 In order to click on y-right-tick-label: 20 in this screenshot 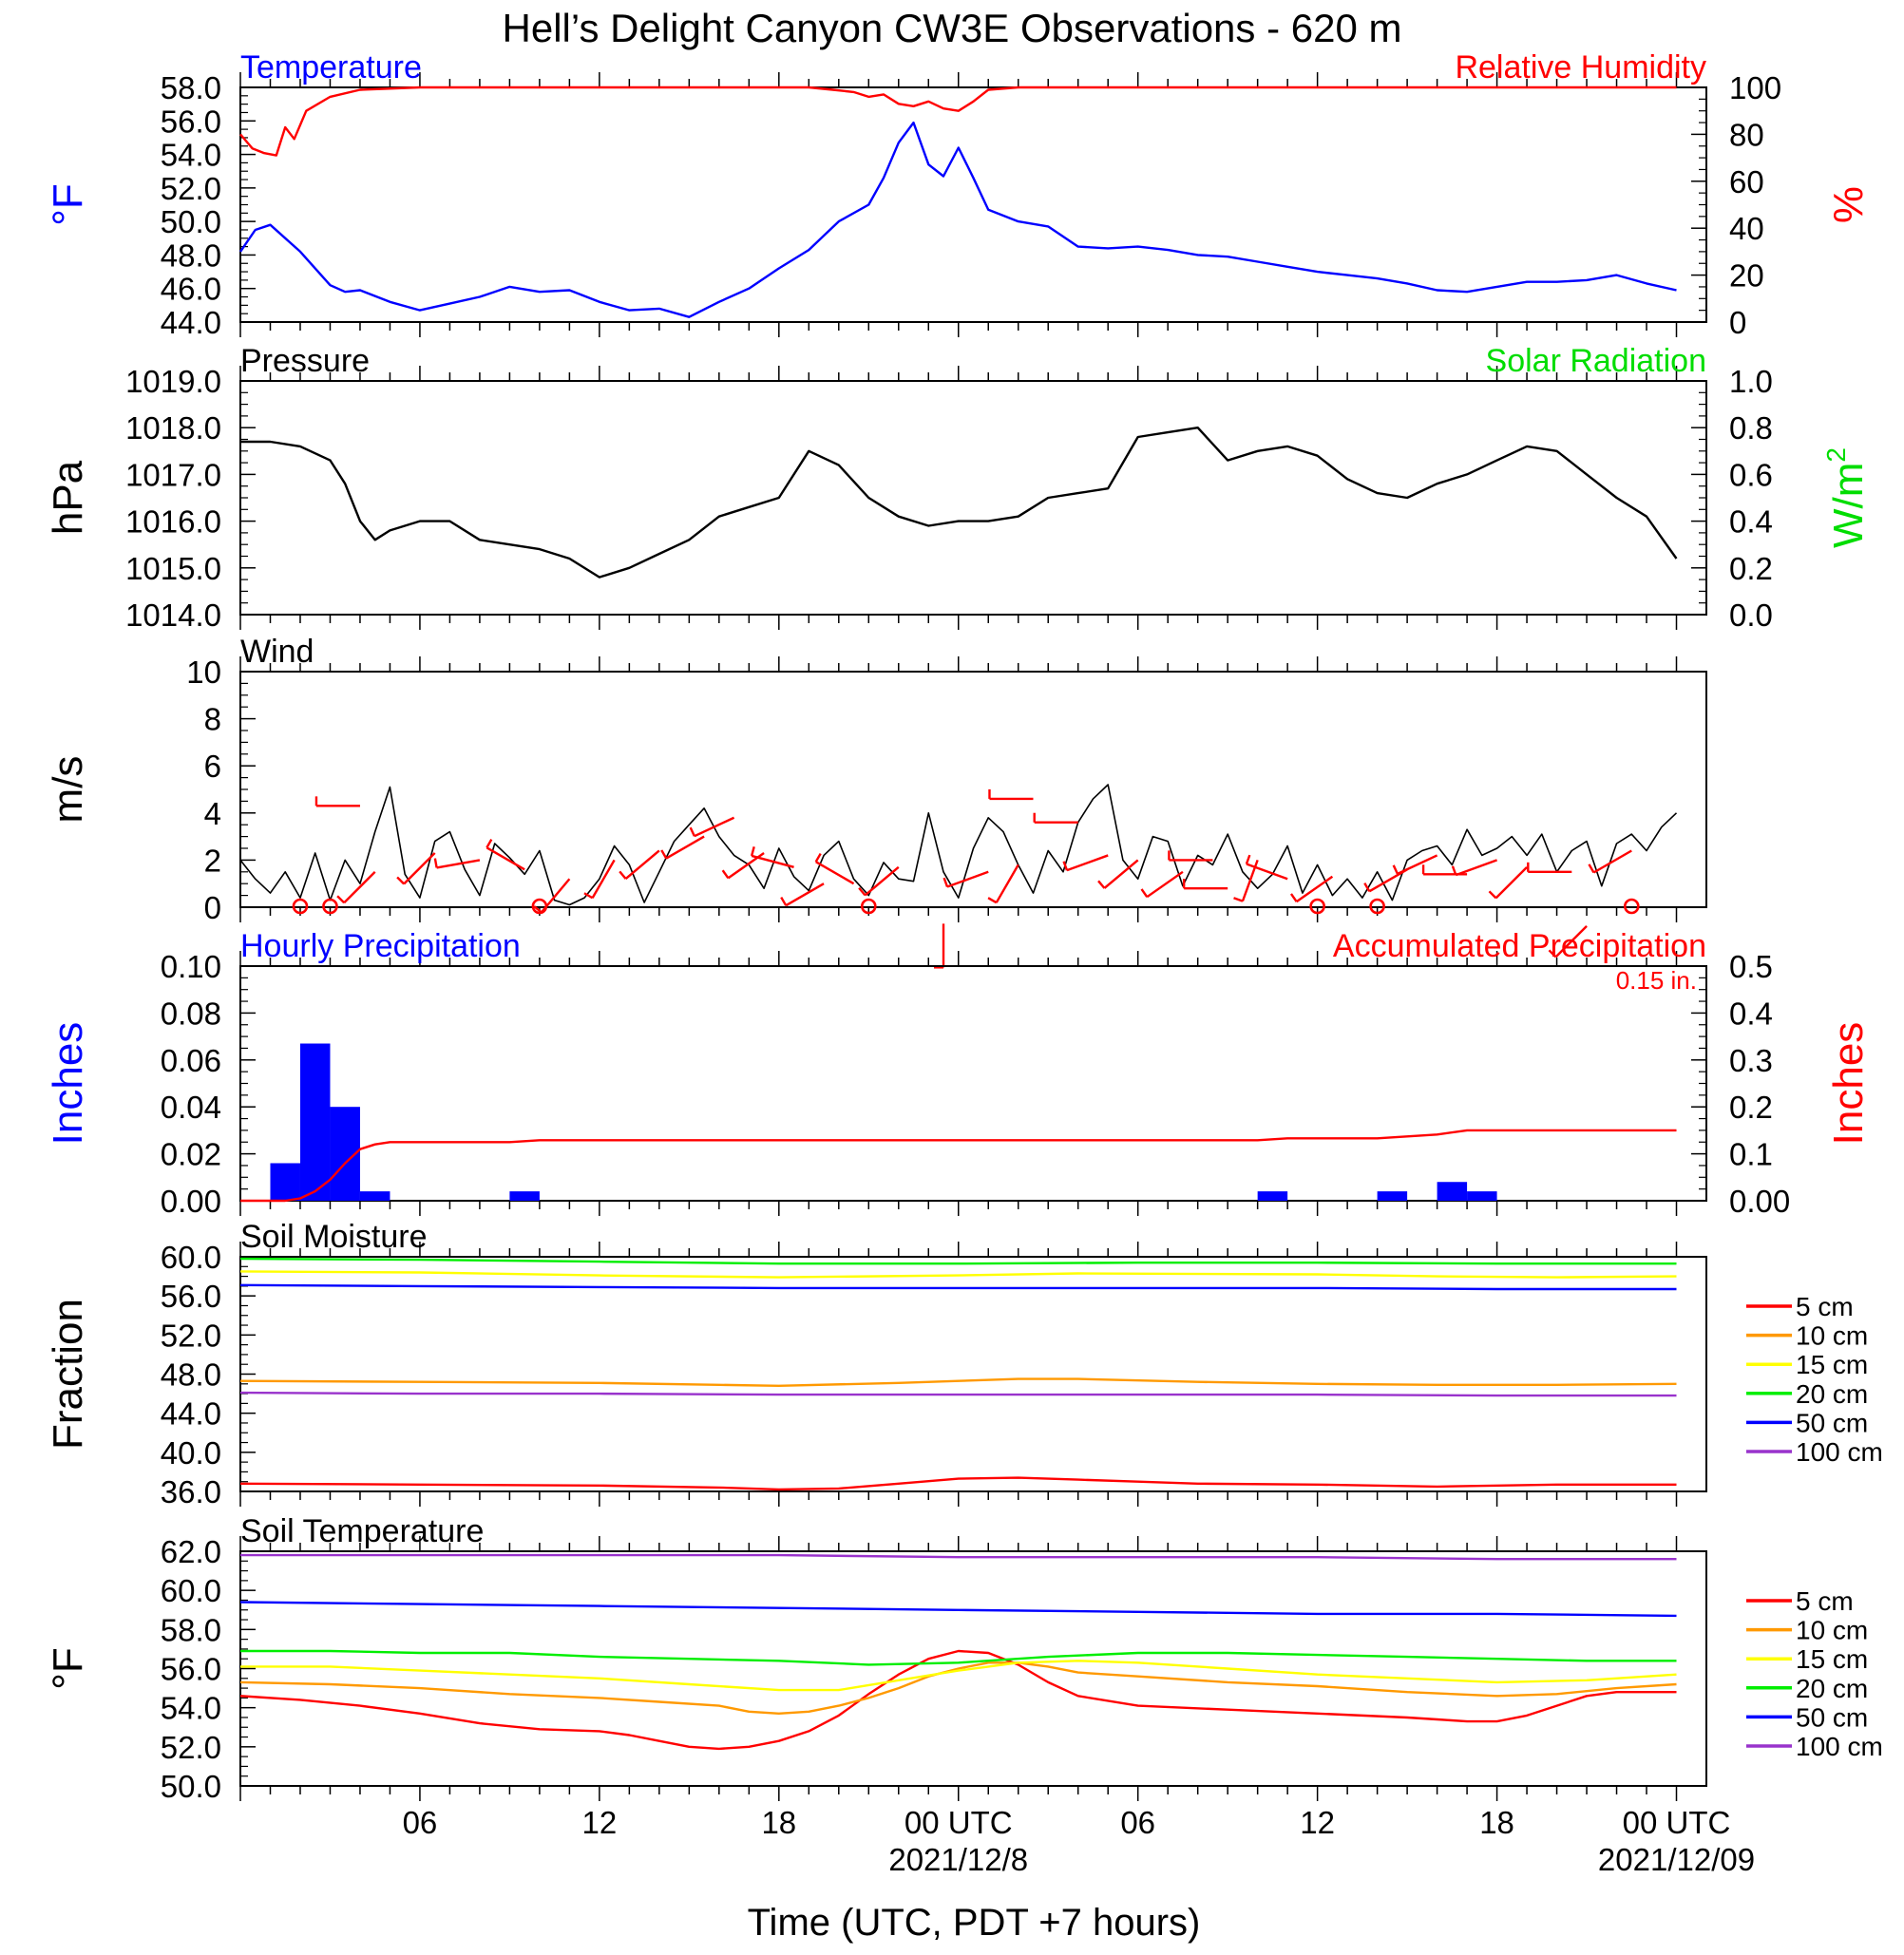, I will do `click(1747, 276)`.